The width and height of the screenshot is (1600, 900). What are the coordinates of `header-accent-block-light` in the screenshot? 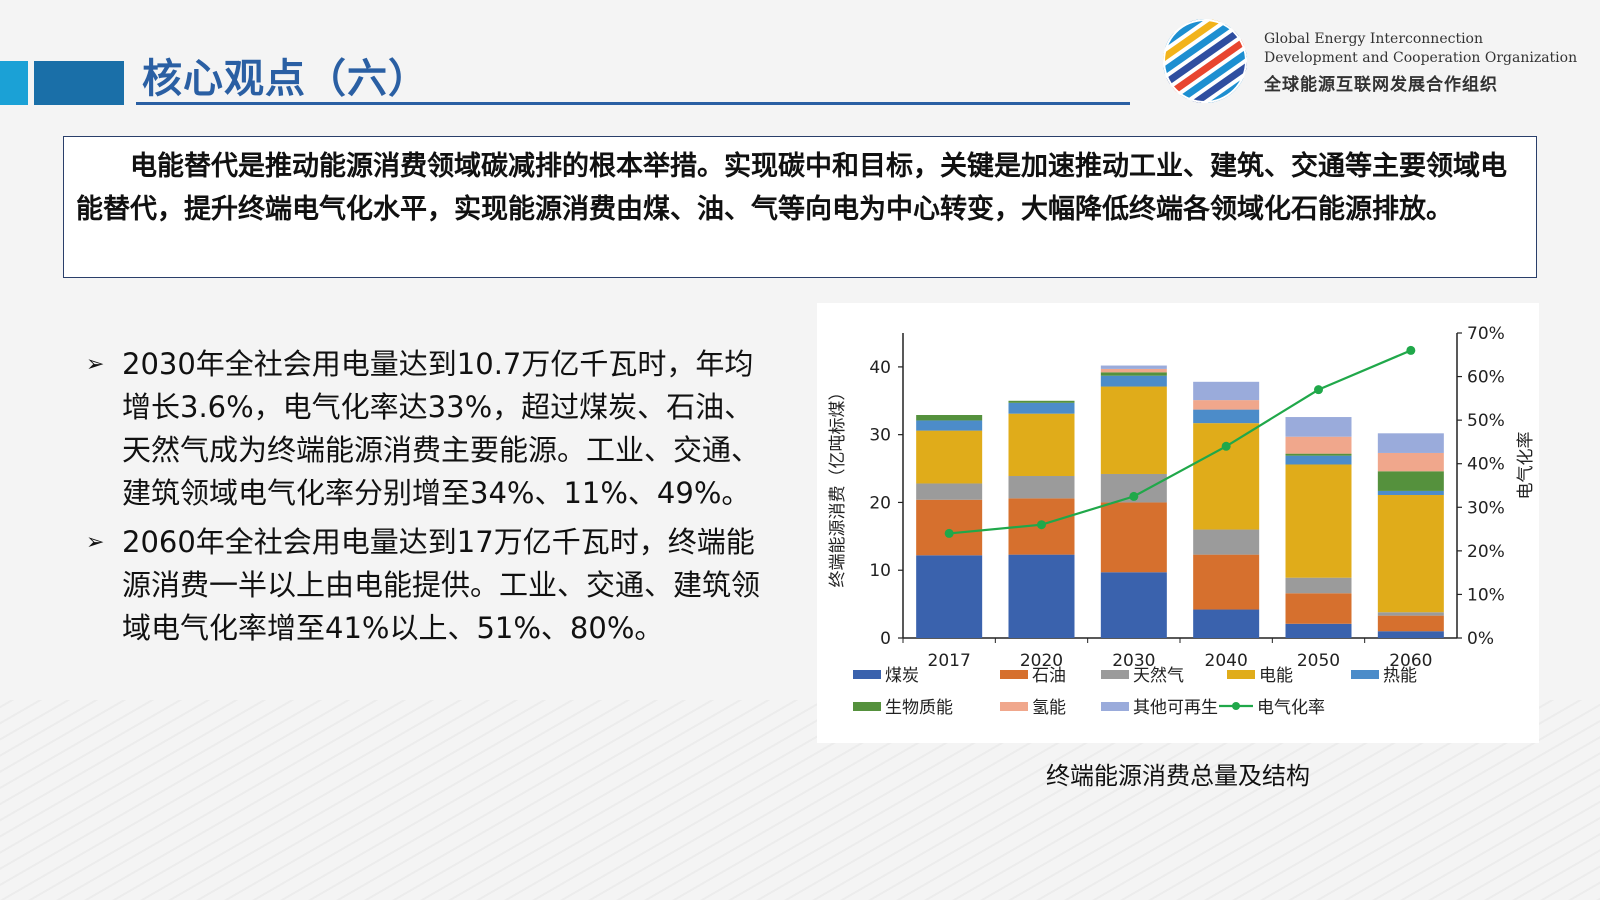 It's located at (14, 83).